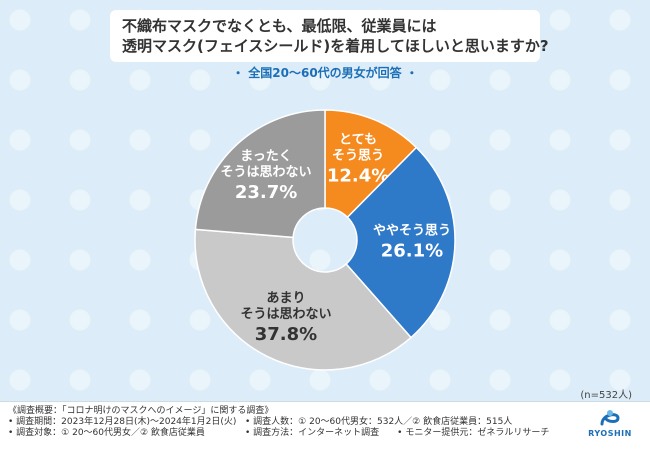 The width and height of the screenshot is (650, 450). I want to click on footer-line: • 調査人数：① 20～60代男女：532人／② 飲食店従業員：515人, so click(379, 422).